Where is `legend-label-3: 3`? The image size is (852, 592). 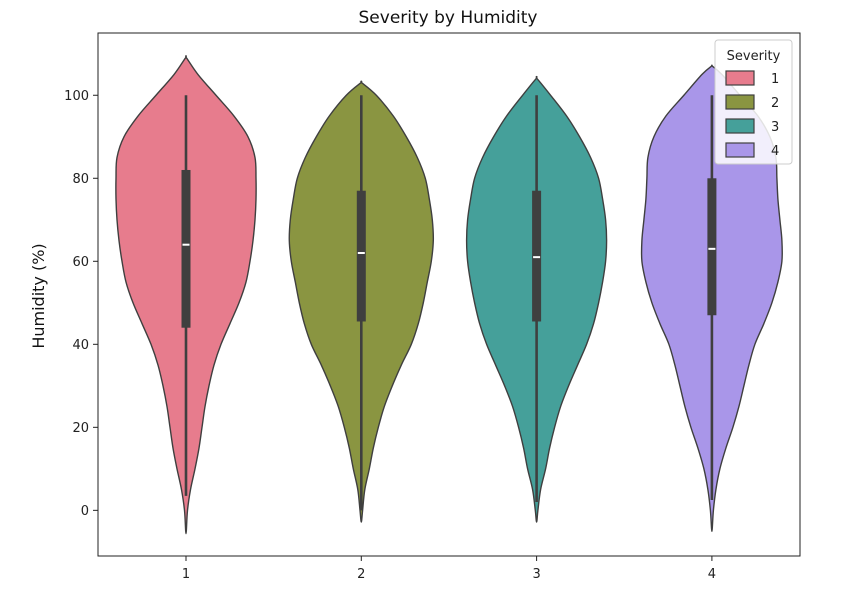
legend-label-3: 3 is located at coordinates (775, 127).